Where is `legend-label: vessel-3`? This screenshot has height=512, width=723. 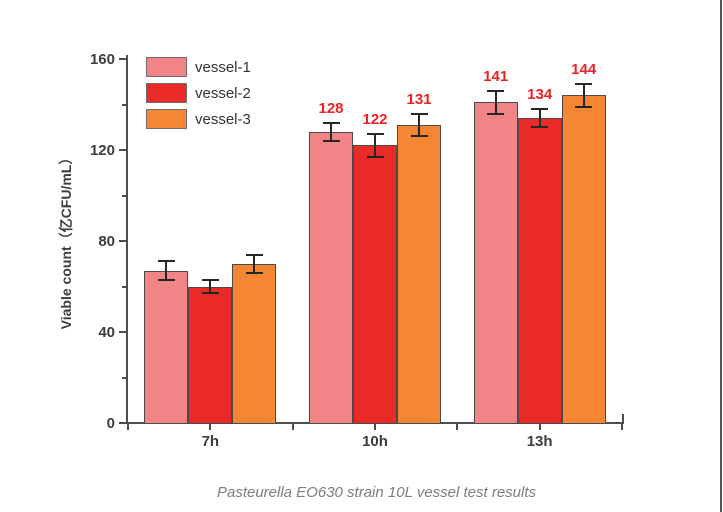 legend-label: vessel-3 is located at coordinates (223, 119).